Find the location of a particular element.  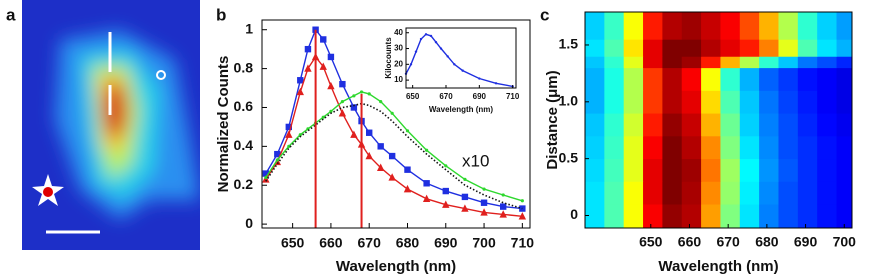

y-tick-label: 10 is located at coordinates (398, 79).